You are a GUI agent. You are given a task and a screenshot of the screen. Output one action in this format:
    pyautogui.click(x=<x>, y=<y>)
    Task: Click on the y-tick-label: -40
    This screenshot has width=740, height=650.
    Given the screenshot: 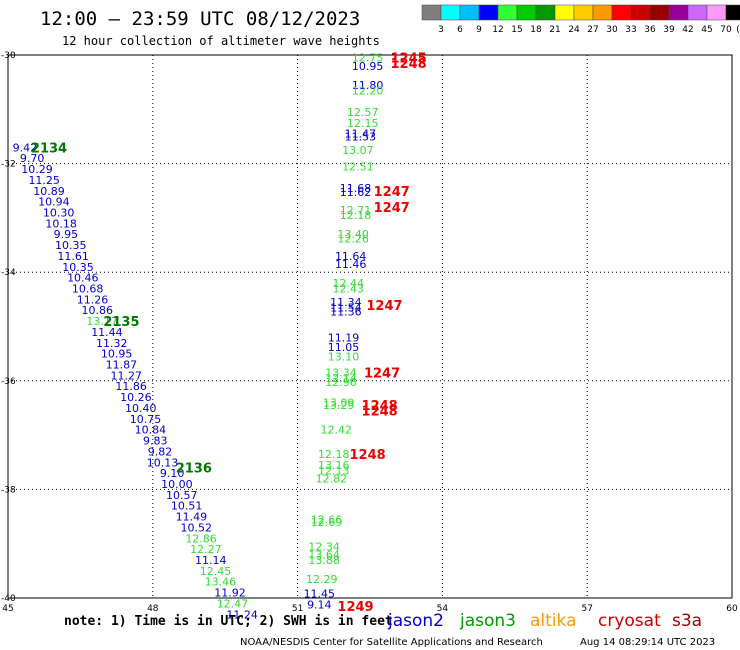 What is the action you would take?
    pyautogui.click(x=8, y=599)
    